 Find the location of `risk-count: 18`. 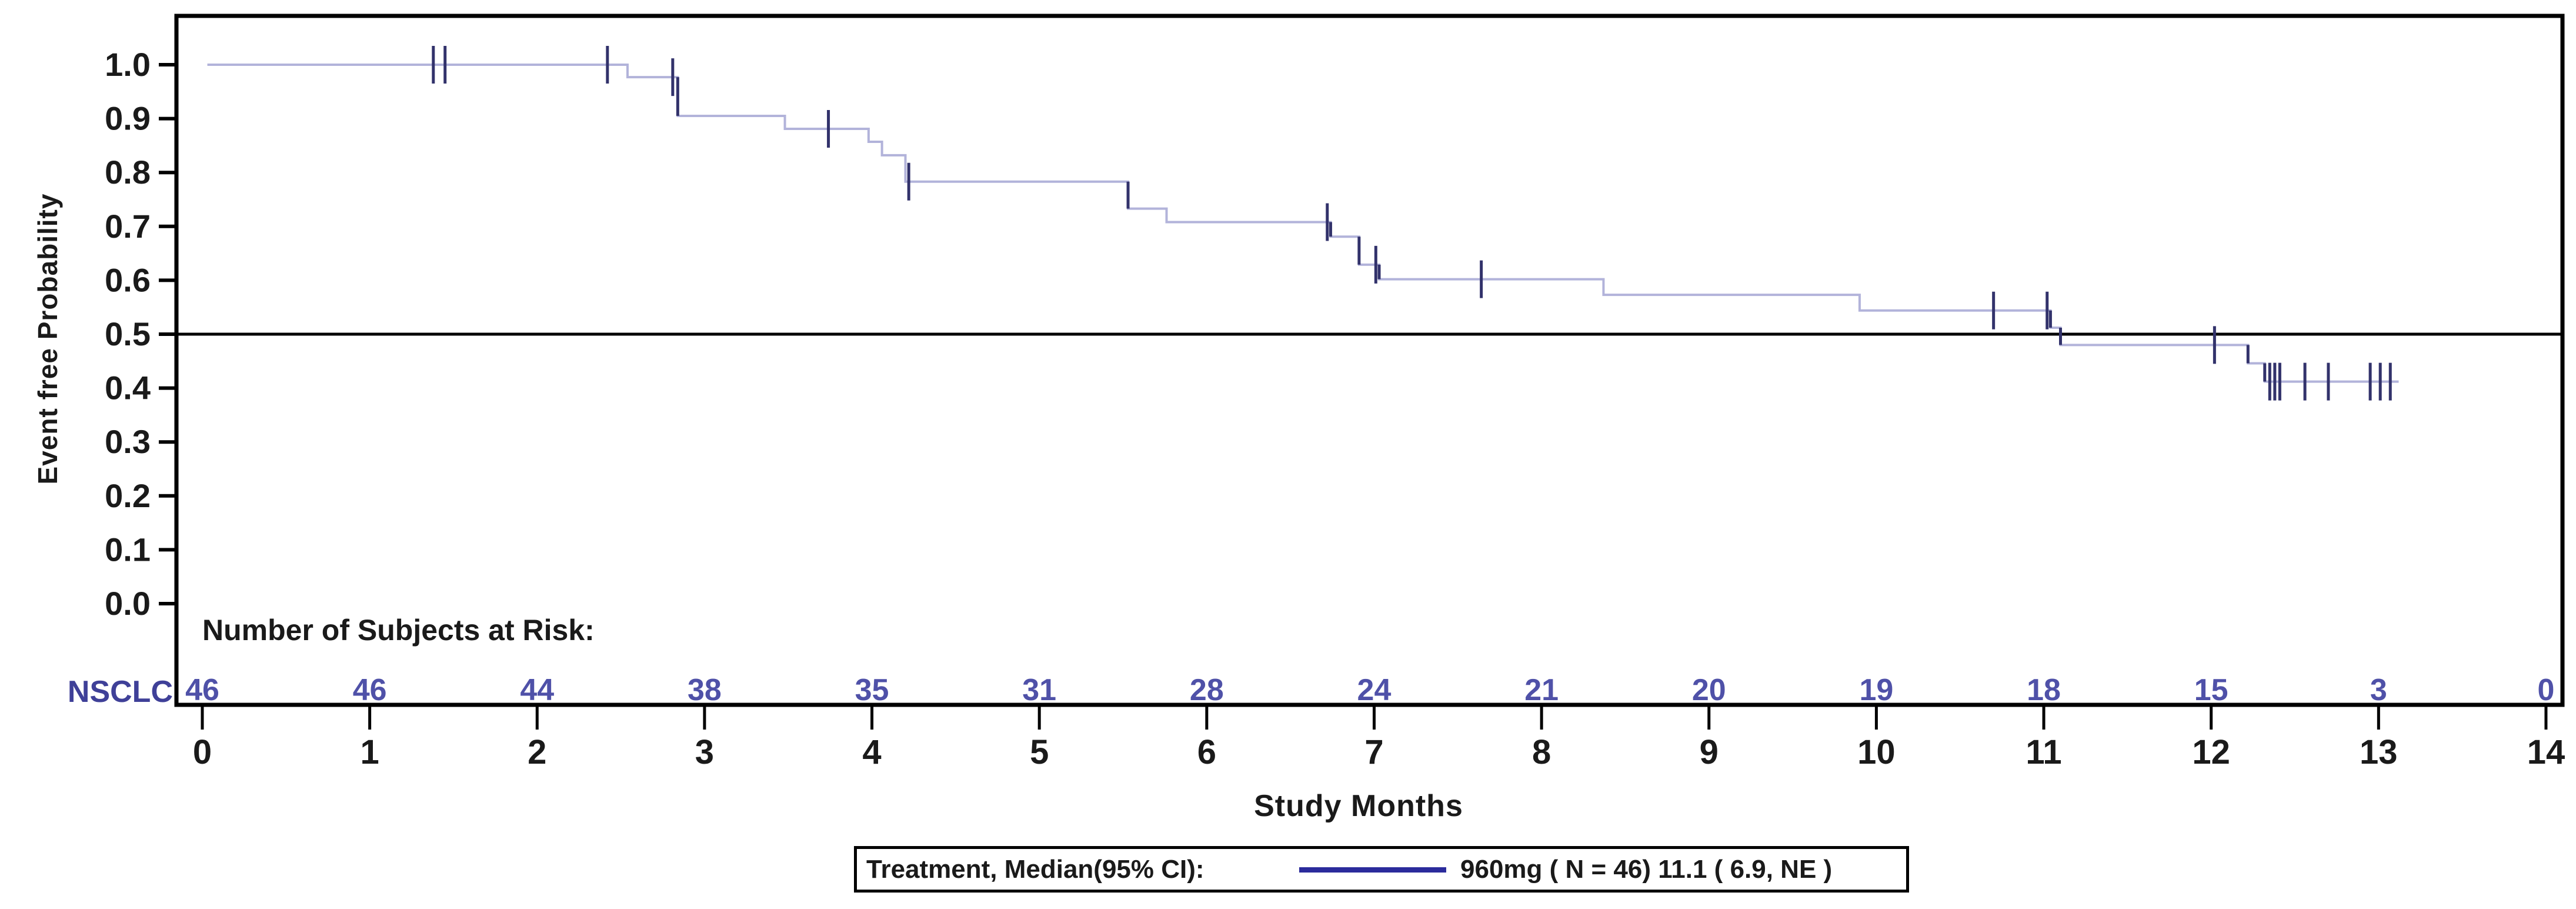

risk-count: 18 is located at coordinates (2044, 690).